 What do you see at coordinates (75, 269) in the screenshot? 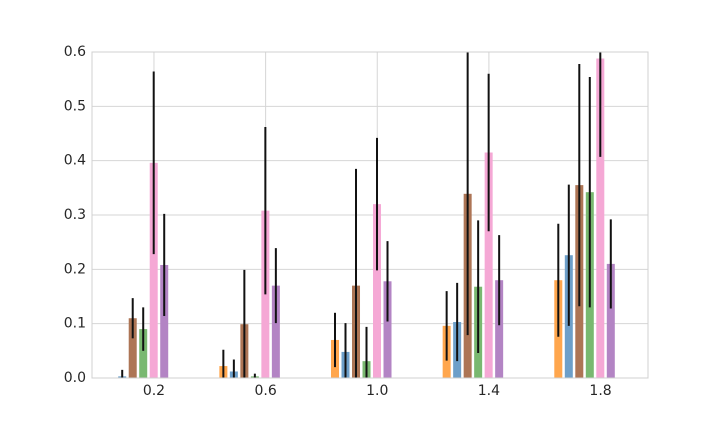
I see `y-tick-label: 0.2` at bounding box center [75, 269].